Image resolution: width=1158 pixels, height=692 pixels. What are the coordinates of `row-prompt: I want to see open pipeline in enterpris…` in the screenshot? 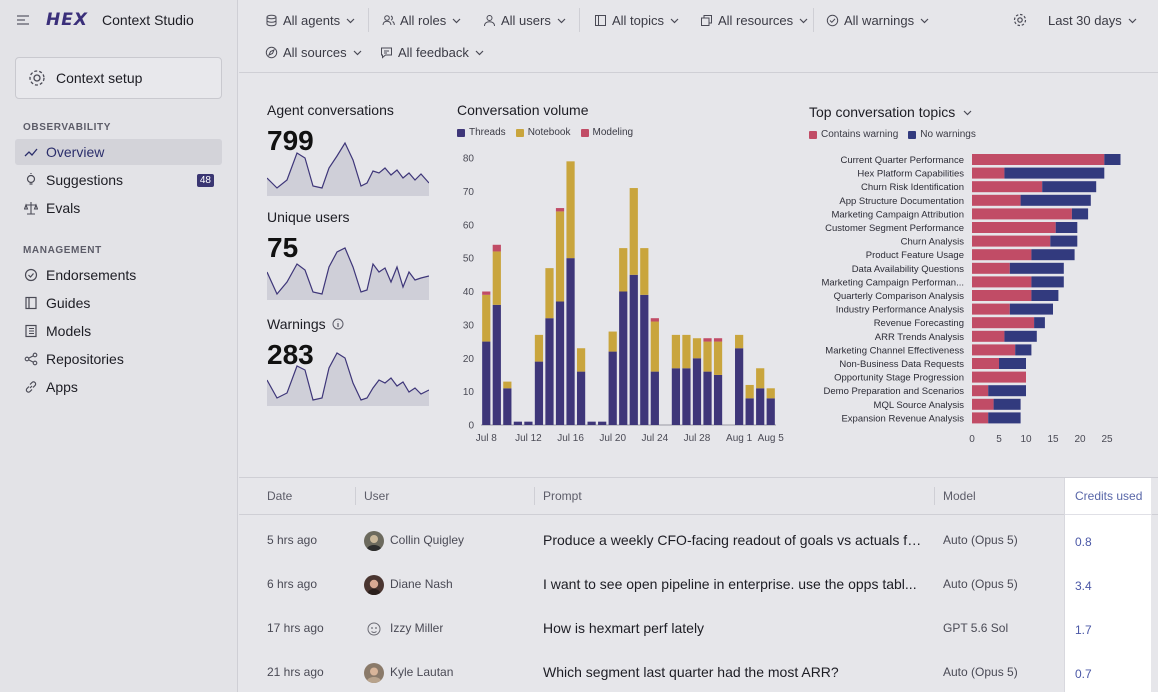 It's located at (730, 584).